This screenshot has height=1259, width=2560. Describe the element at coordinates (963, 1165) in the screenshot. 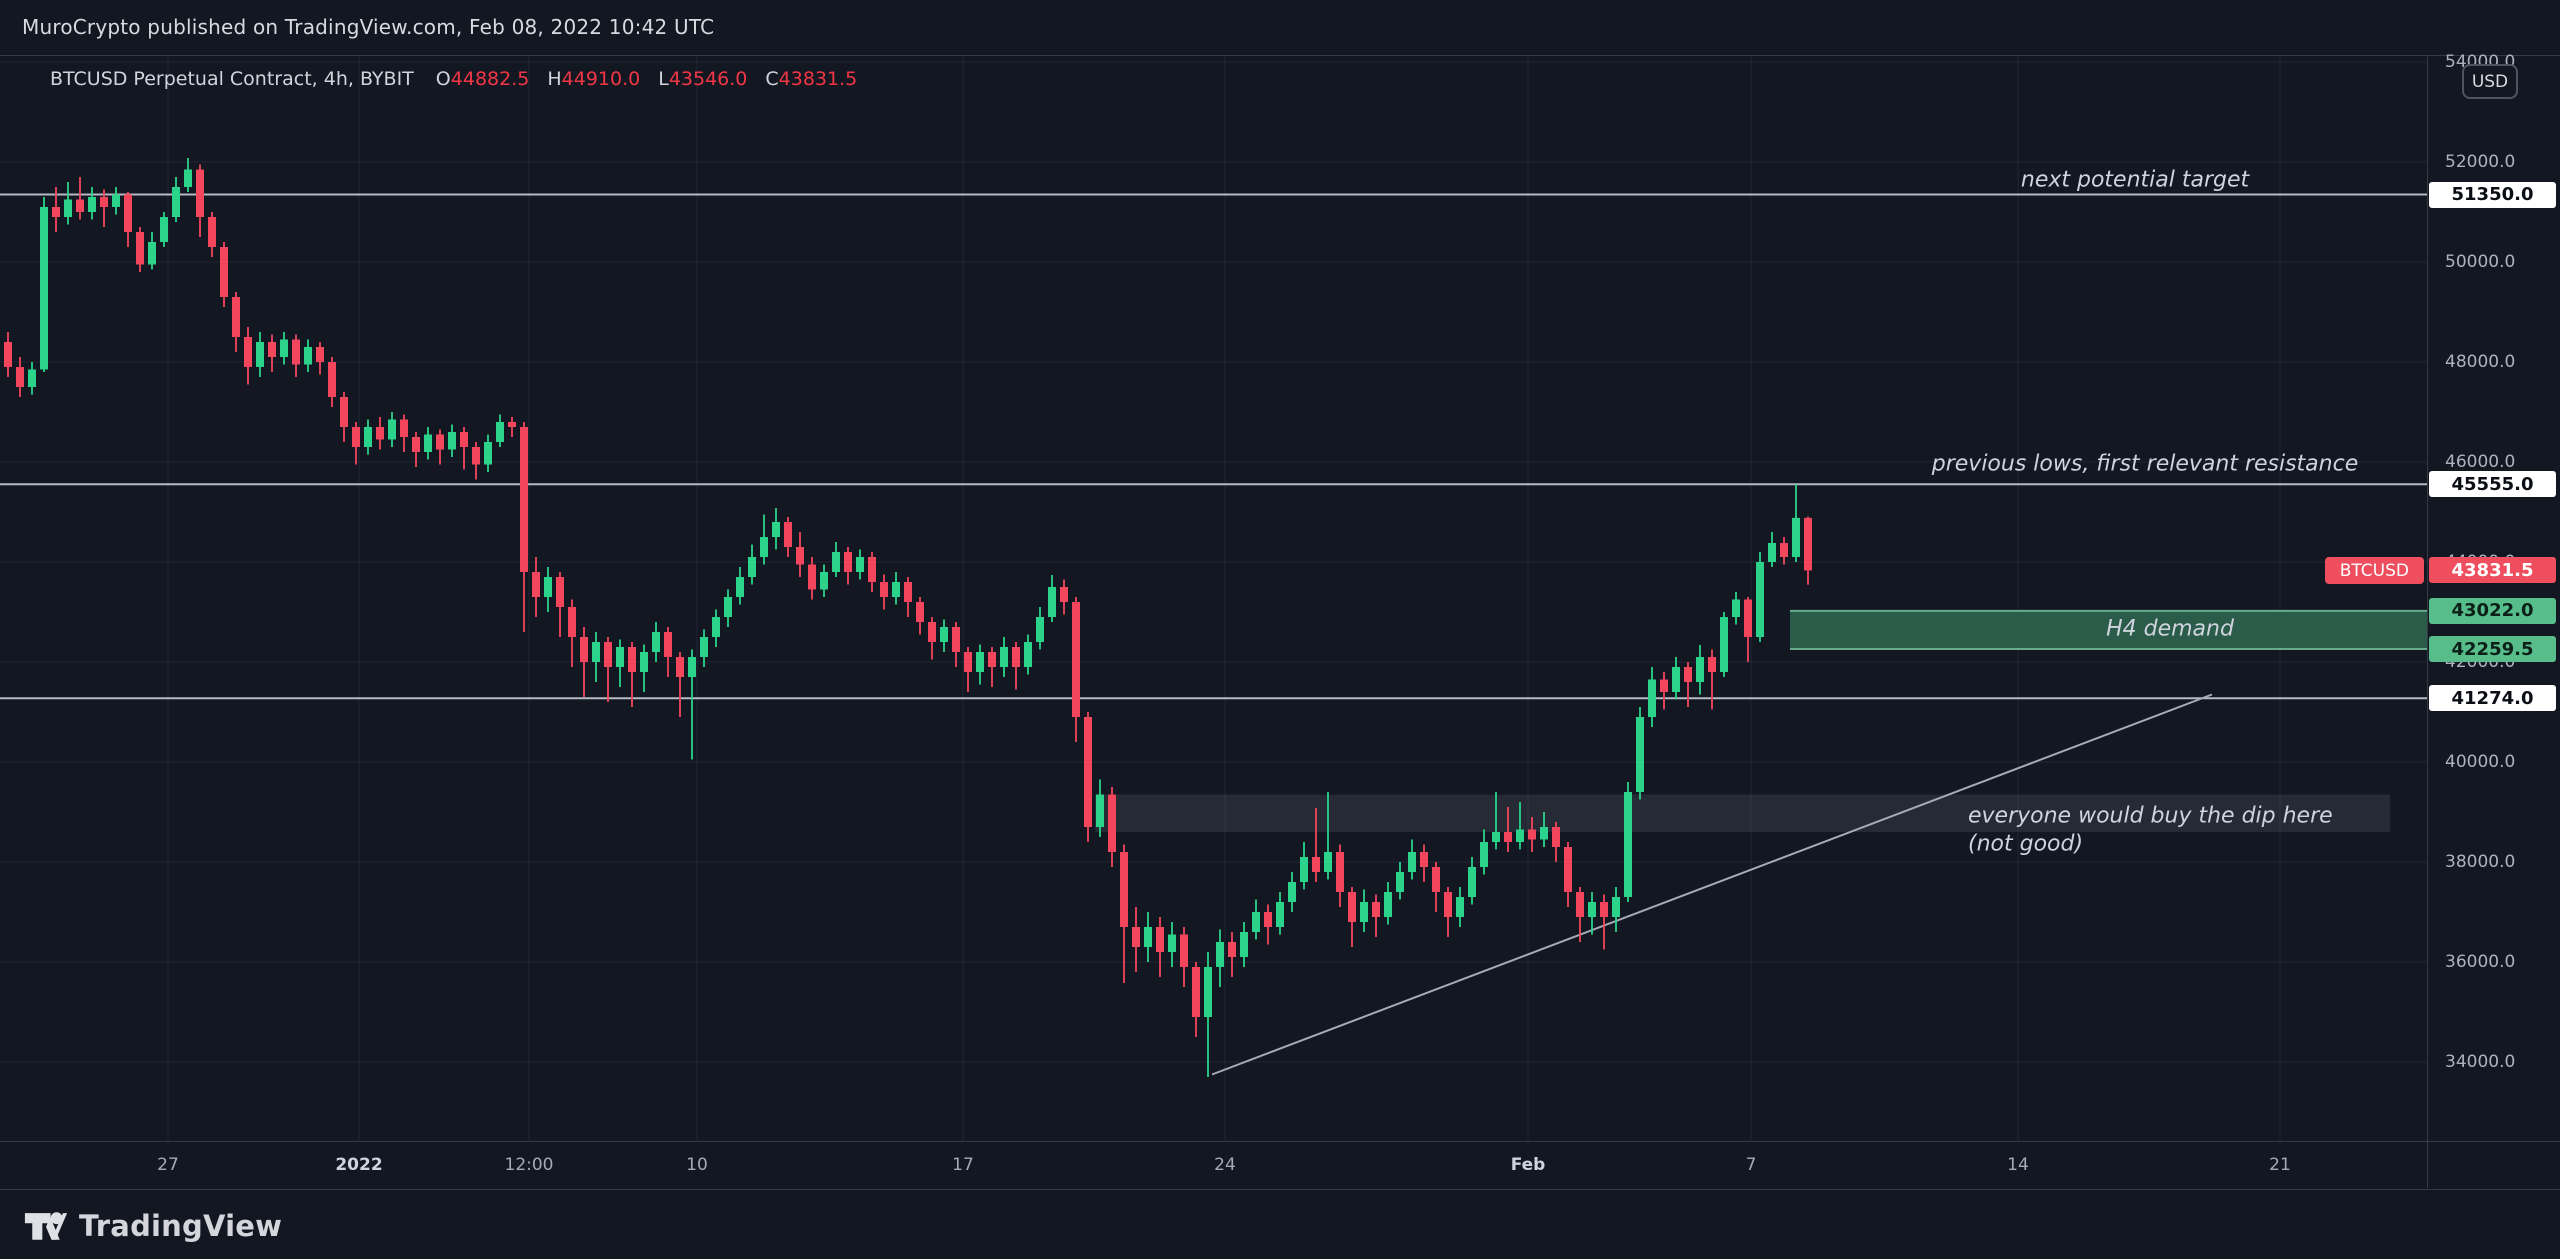

I see `time-tick-17: 17` at that location.